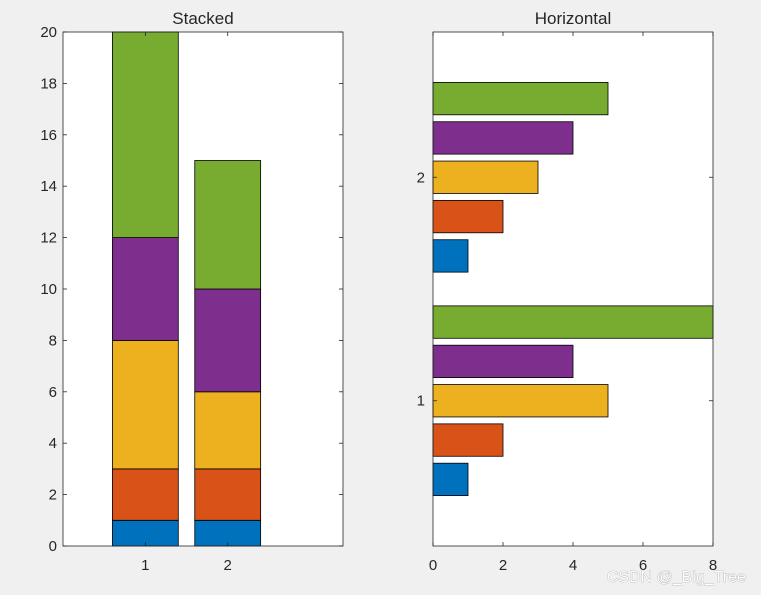 This screenshot has height=595, width=761. Describe the element at coordinates (145, 289) in the screenshot. I see `stacked-bar-cat1-series4` at that location.